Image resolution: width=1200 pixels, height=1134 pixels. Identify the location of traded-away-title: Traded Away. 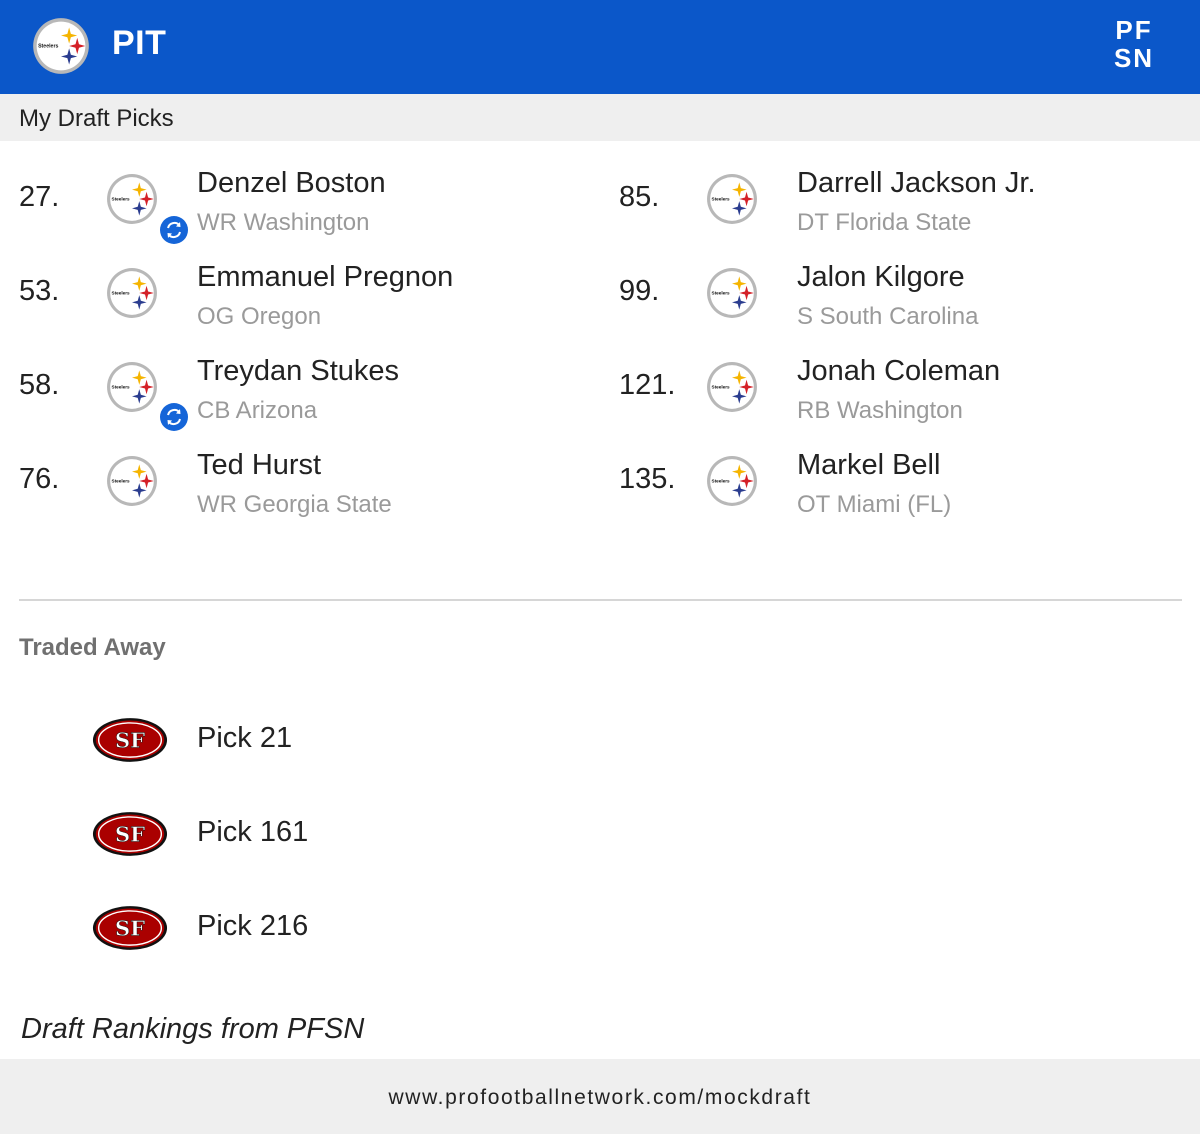
(92, 647).